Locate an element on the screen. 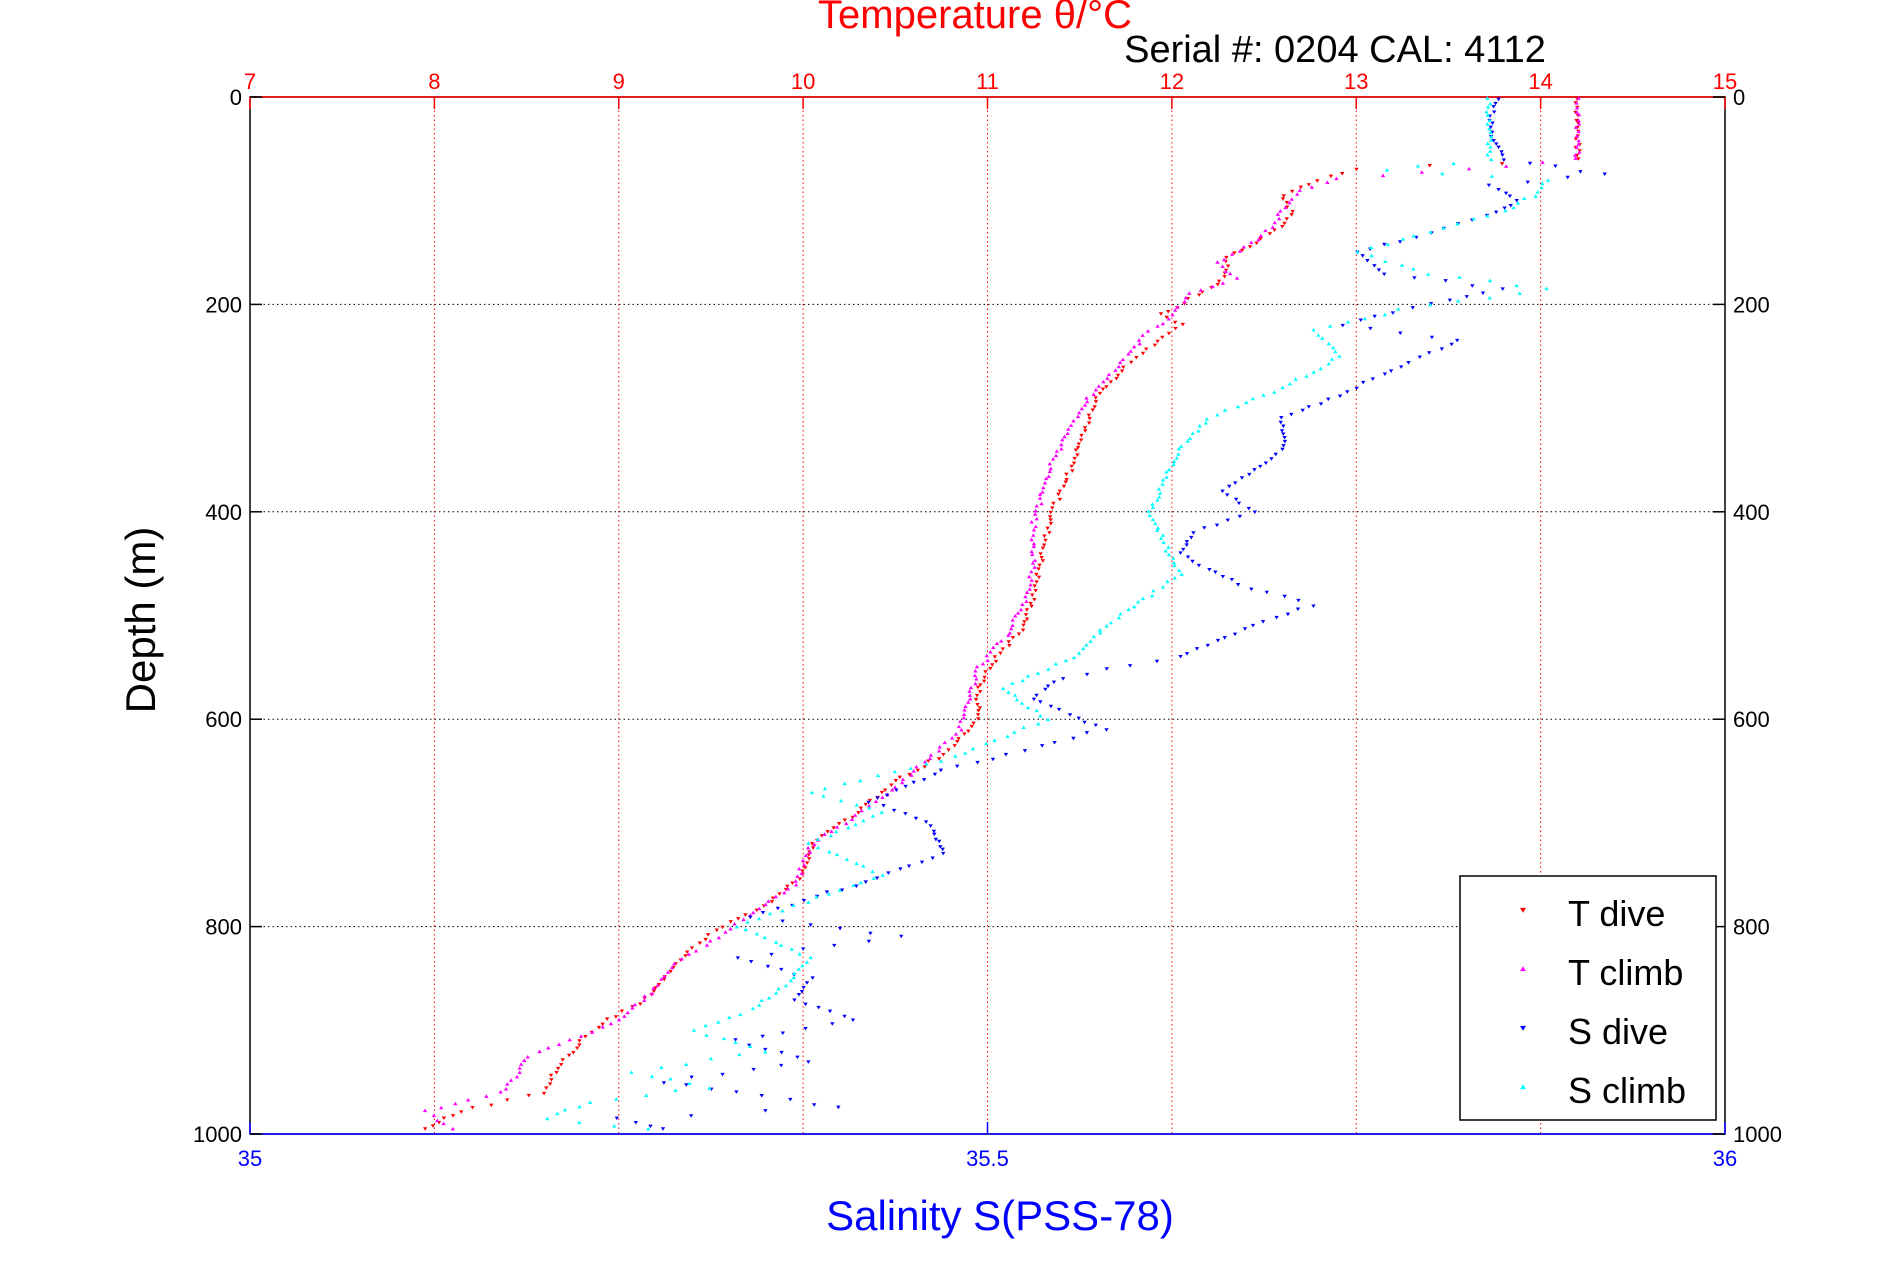 Image resolution: width=1891 pixels, height=1262 pixels. temperature-tick-label: 14 is located at coordinates (1540, 81).